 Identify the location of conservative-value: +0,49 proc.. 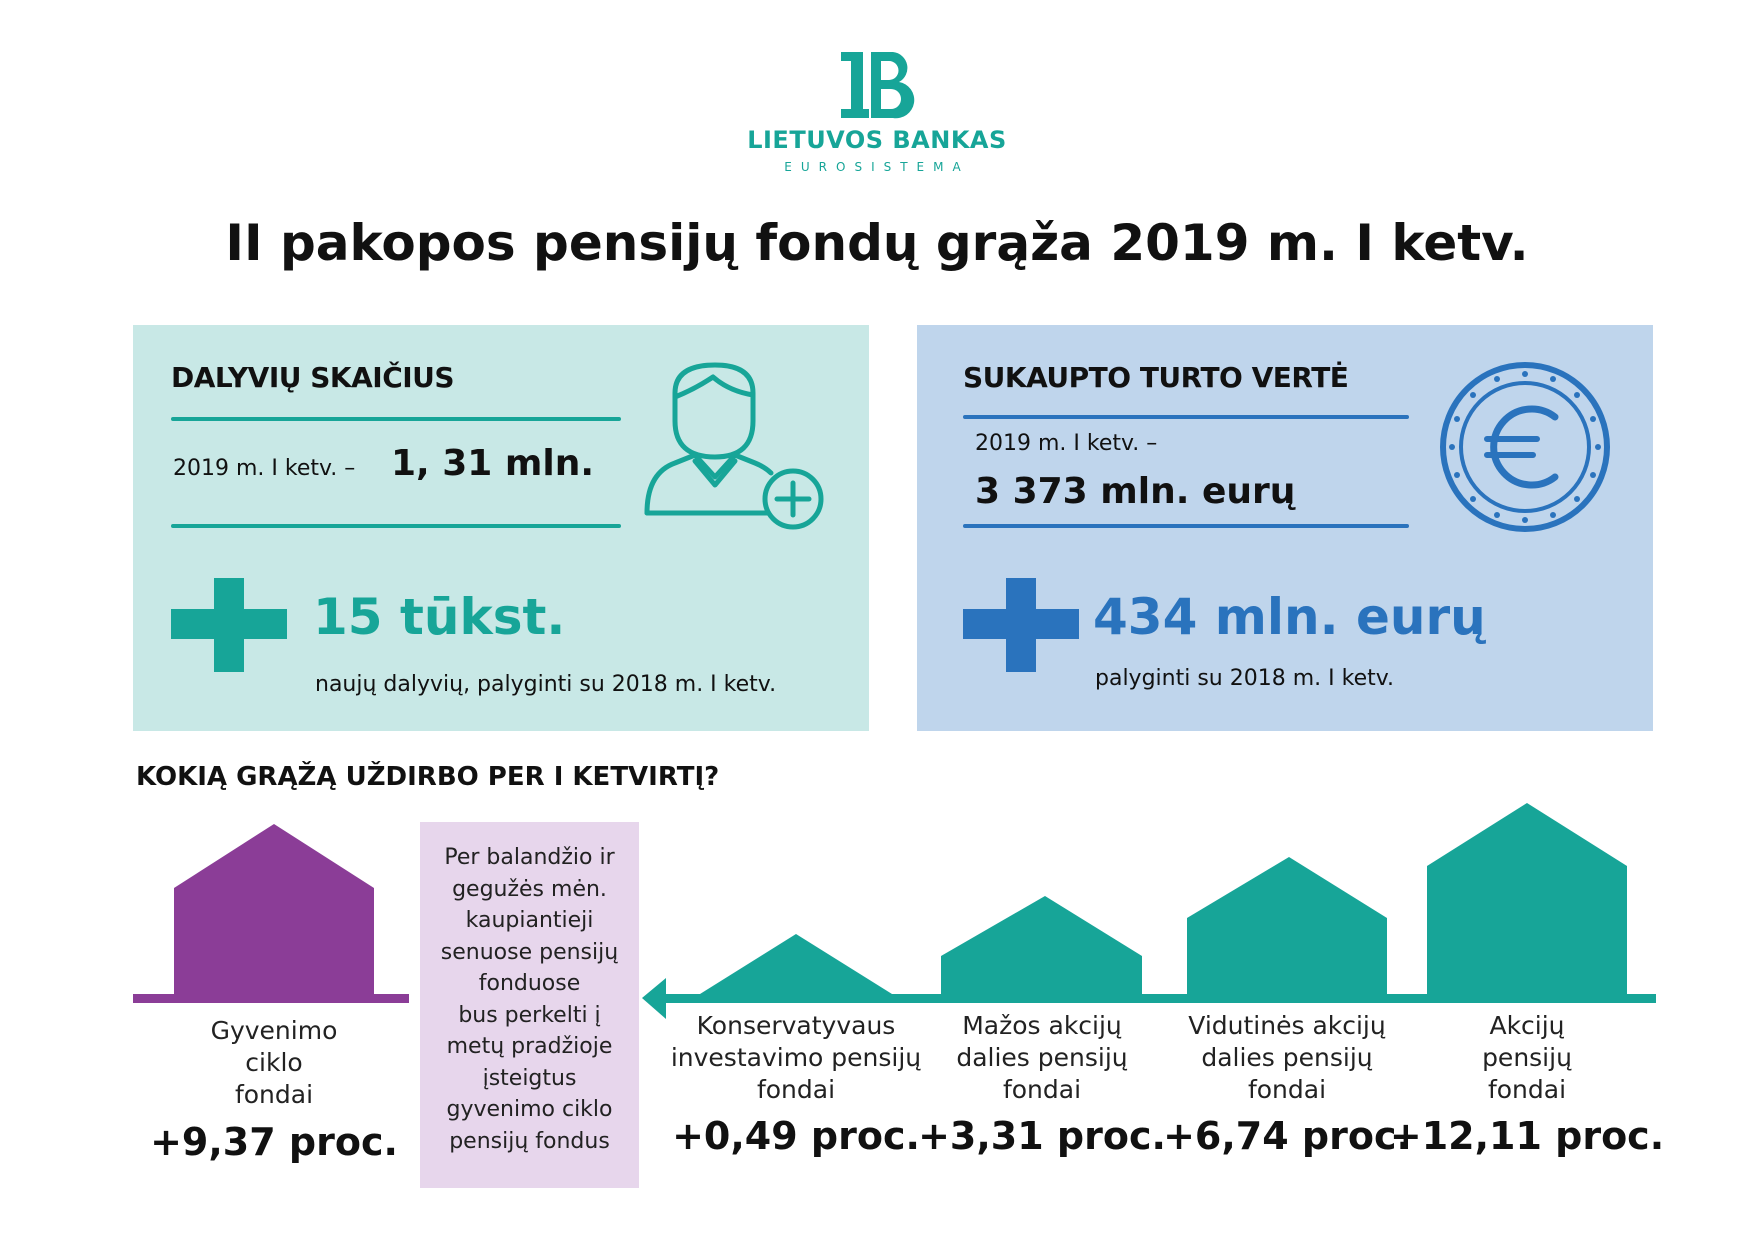
(796, 1136).